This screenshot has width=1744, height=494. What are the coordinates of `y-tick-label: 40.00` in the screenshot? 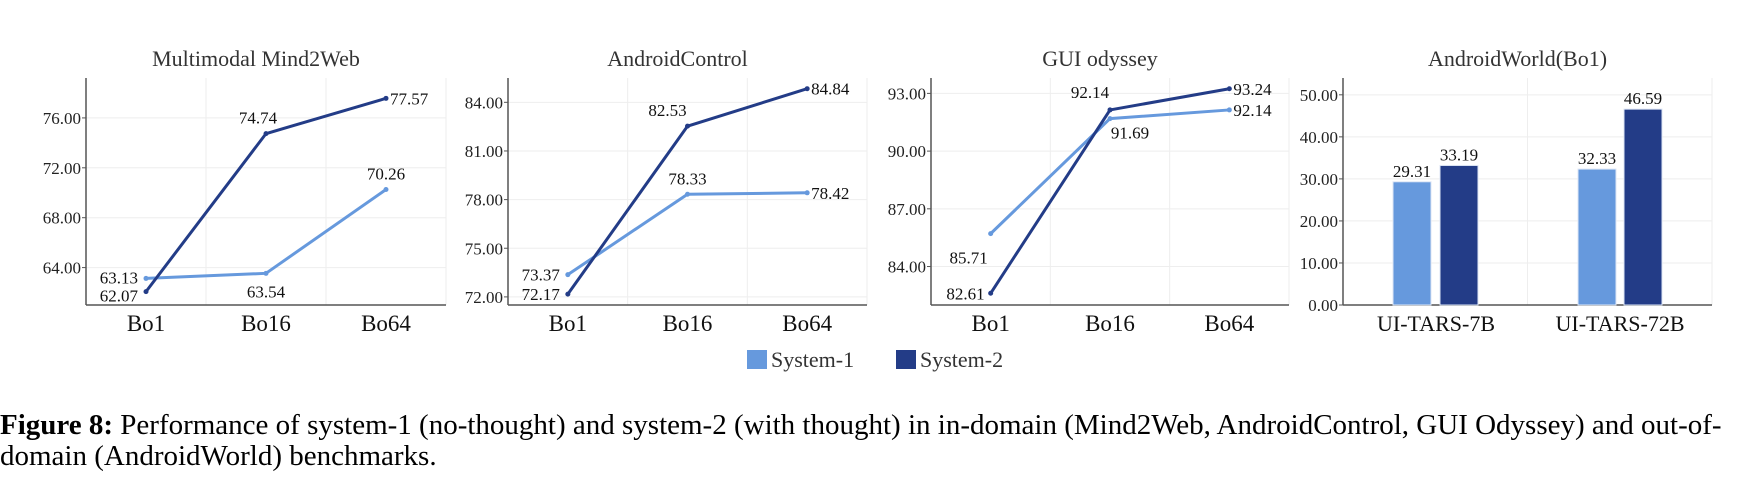 It's located at (1319, 137).